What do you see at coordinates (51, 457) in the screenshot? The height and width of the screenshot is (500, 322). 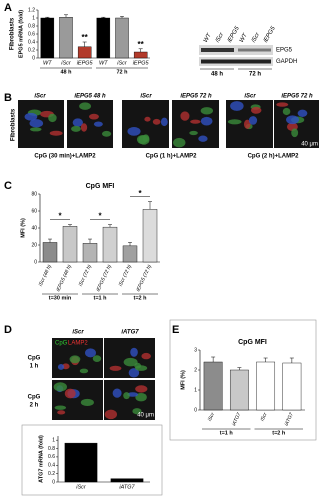 I see `y-tick-label: 0.6` at bounding box center [51, 457].